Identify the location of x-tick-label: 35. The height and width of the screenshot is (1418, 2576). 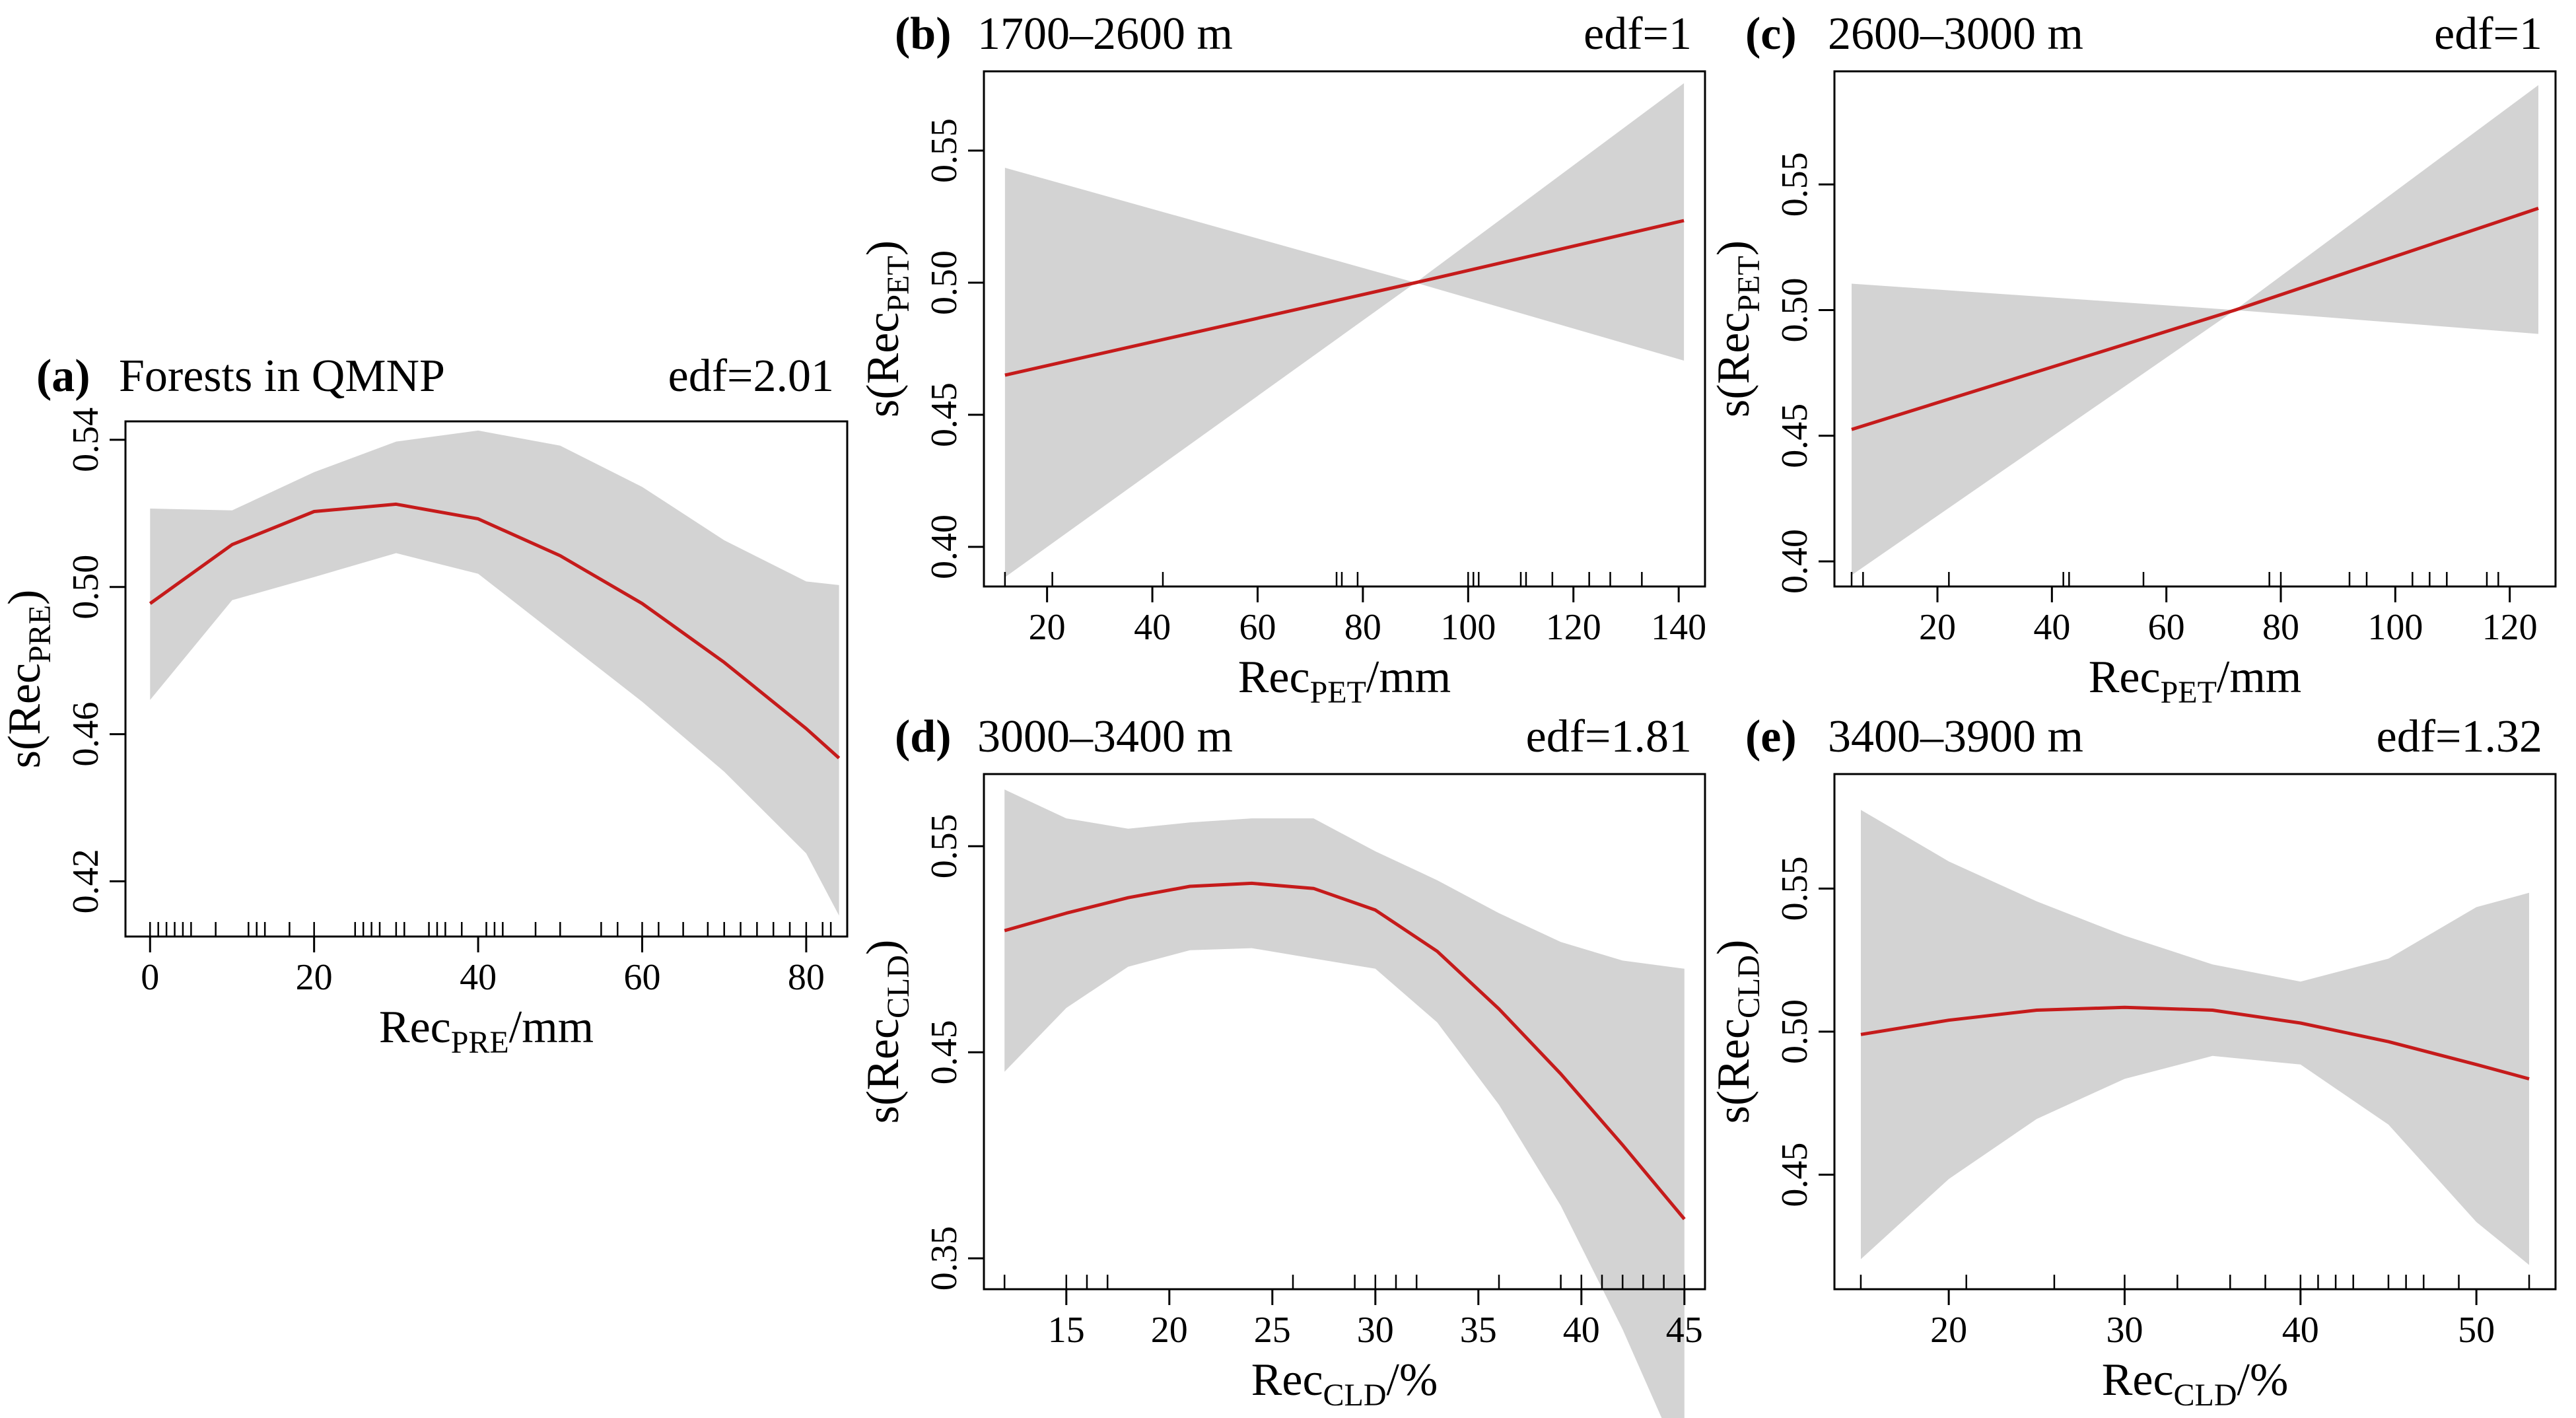
(1479, 1331).